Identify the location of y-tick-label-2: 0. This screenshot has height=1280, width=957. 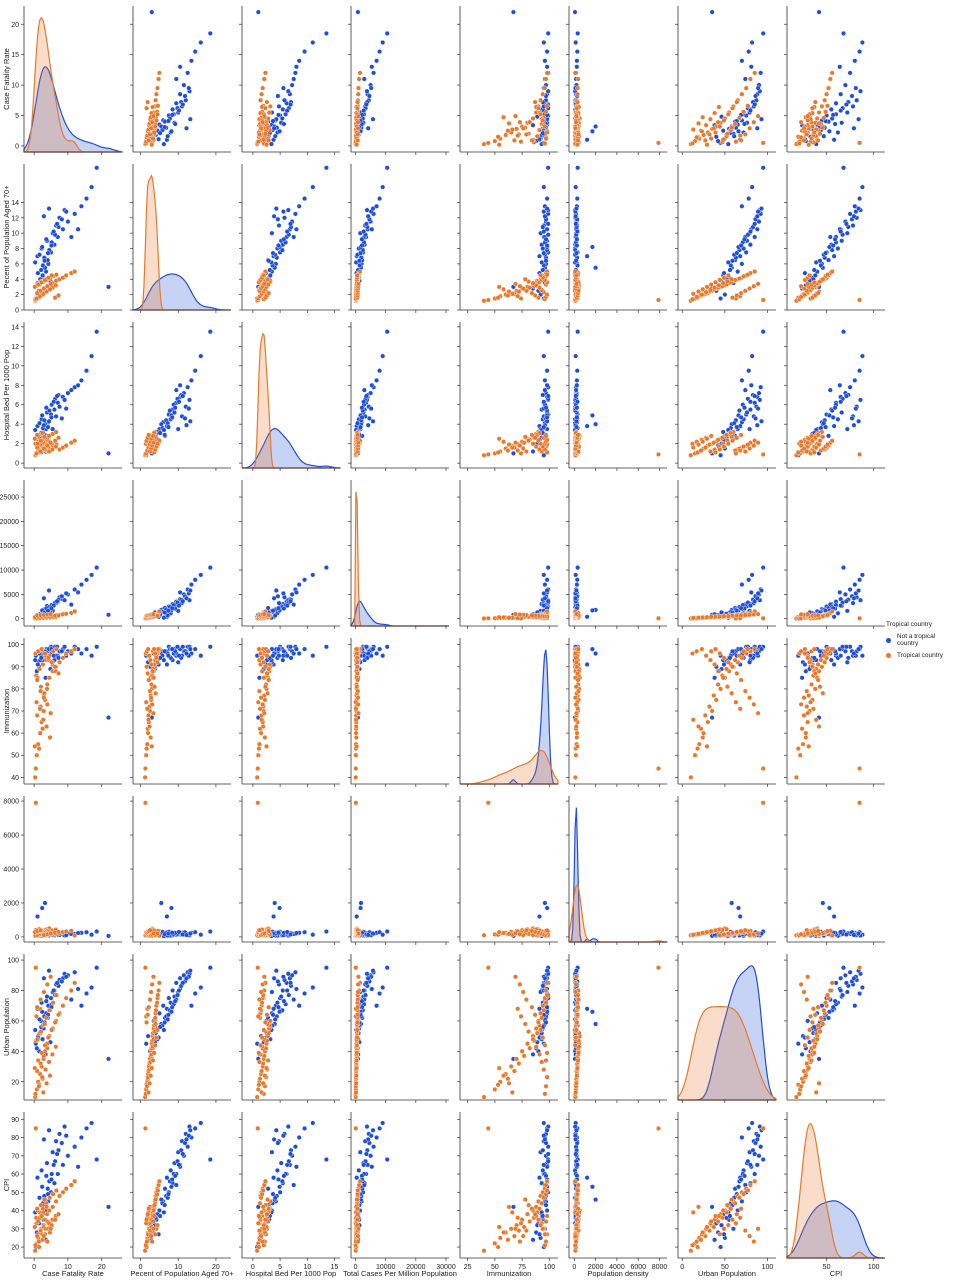
(17, 464).